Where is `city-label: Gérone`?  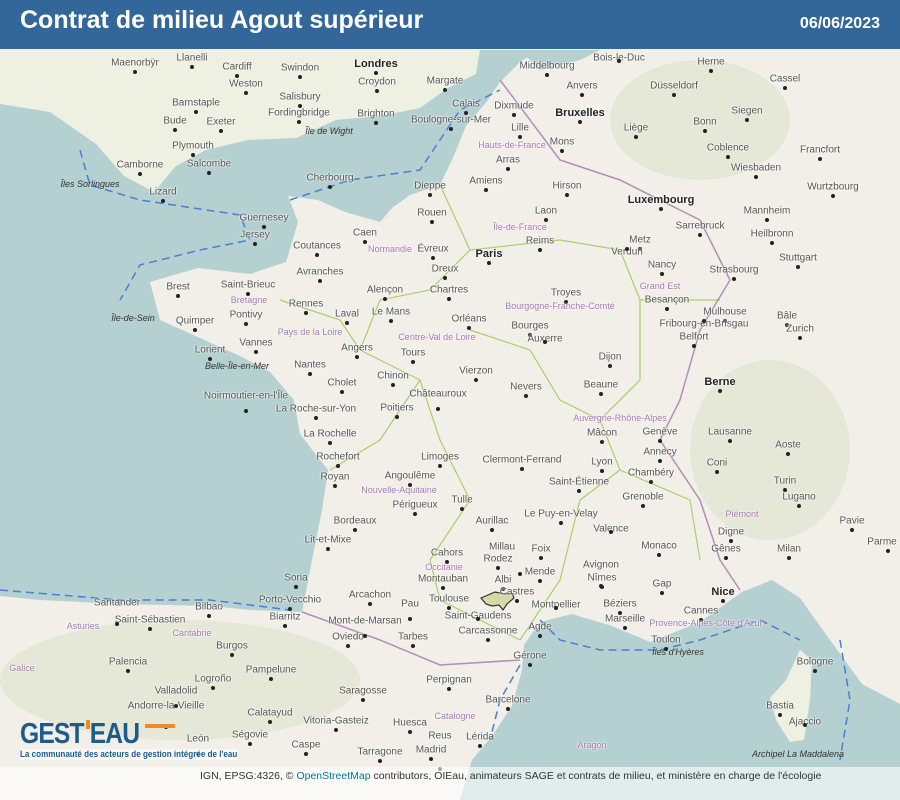 city-label: Gérone is located at coordinates (530, 656).